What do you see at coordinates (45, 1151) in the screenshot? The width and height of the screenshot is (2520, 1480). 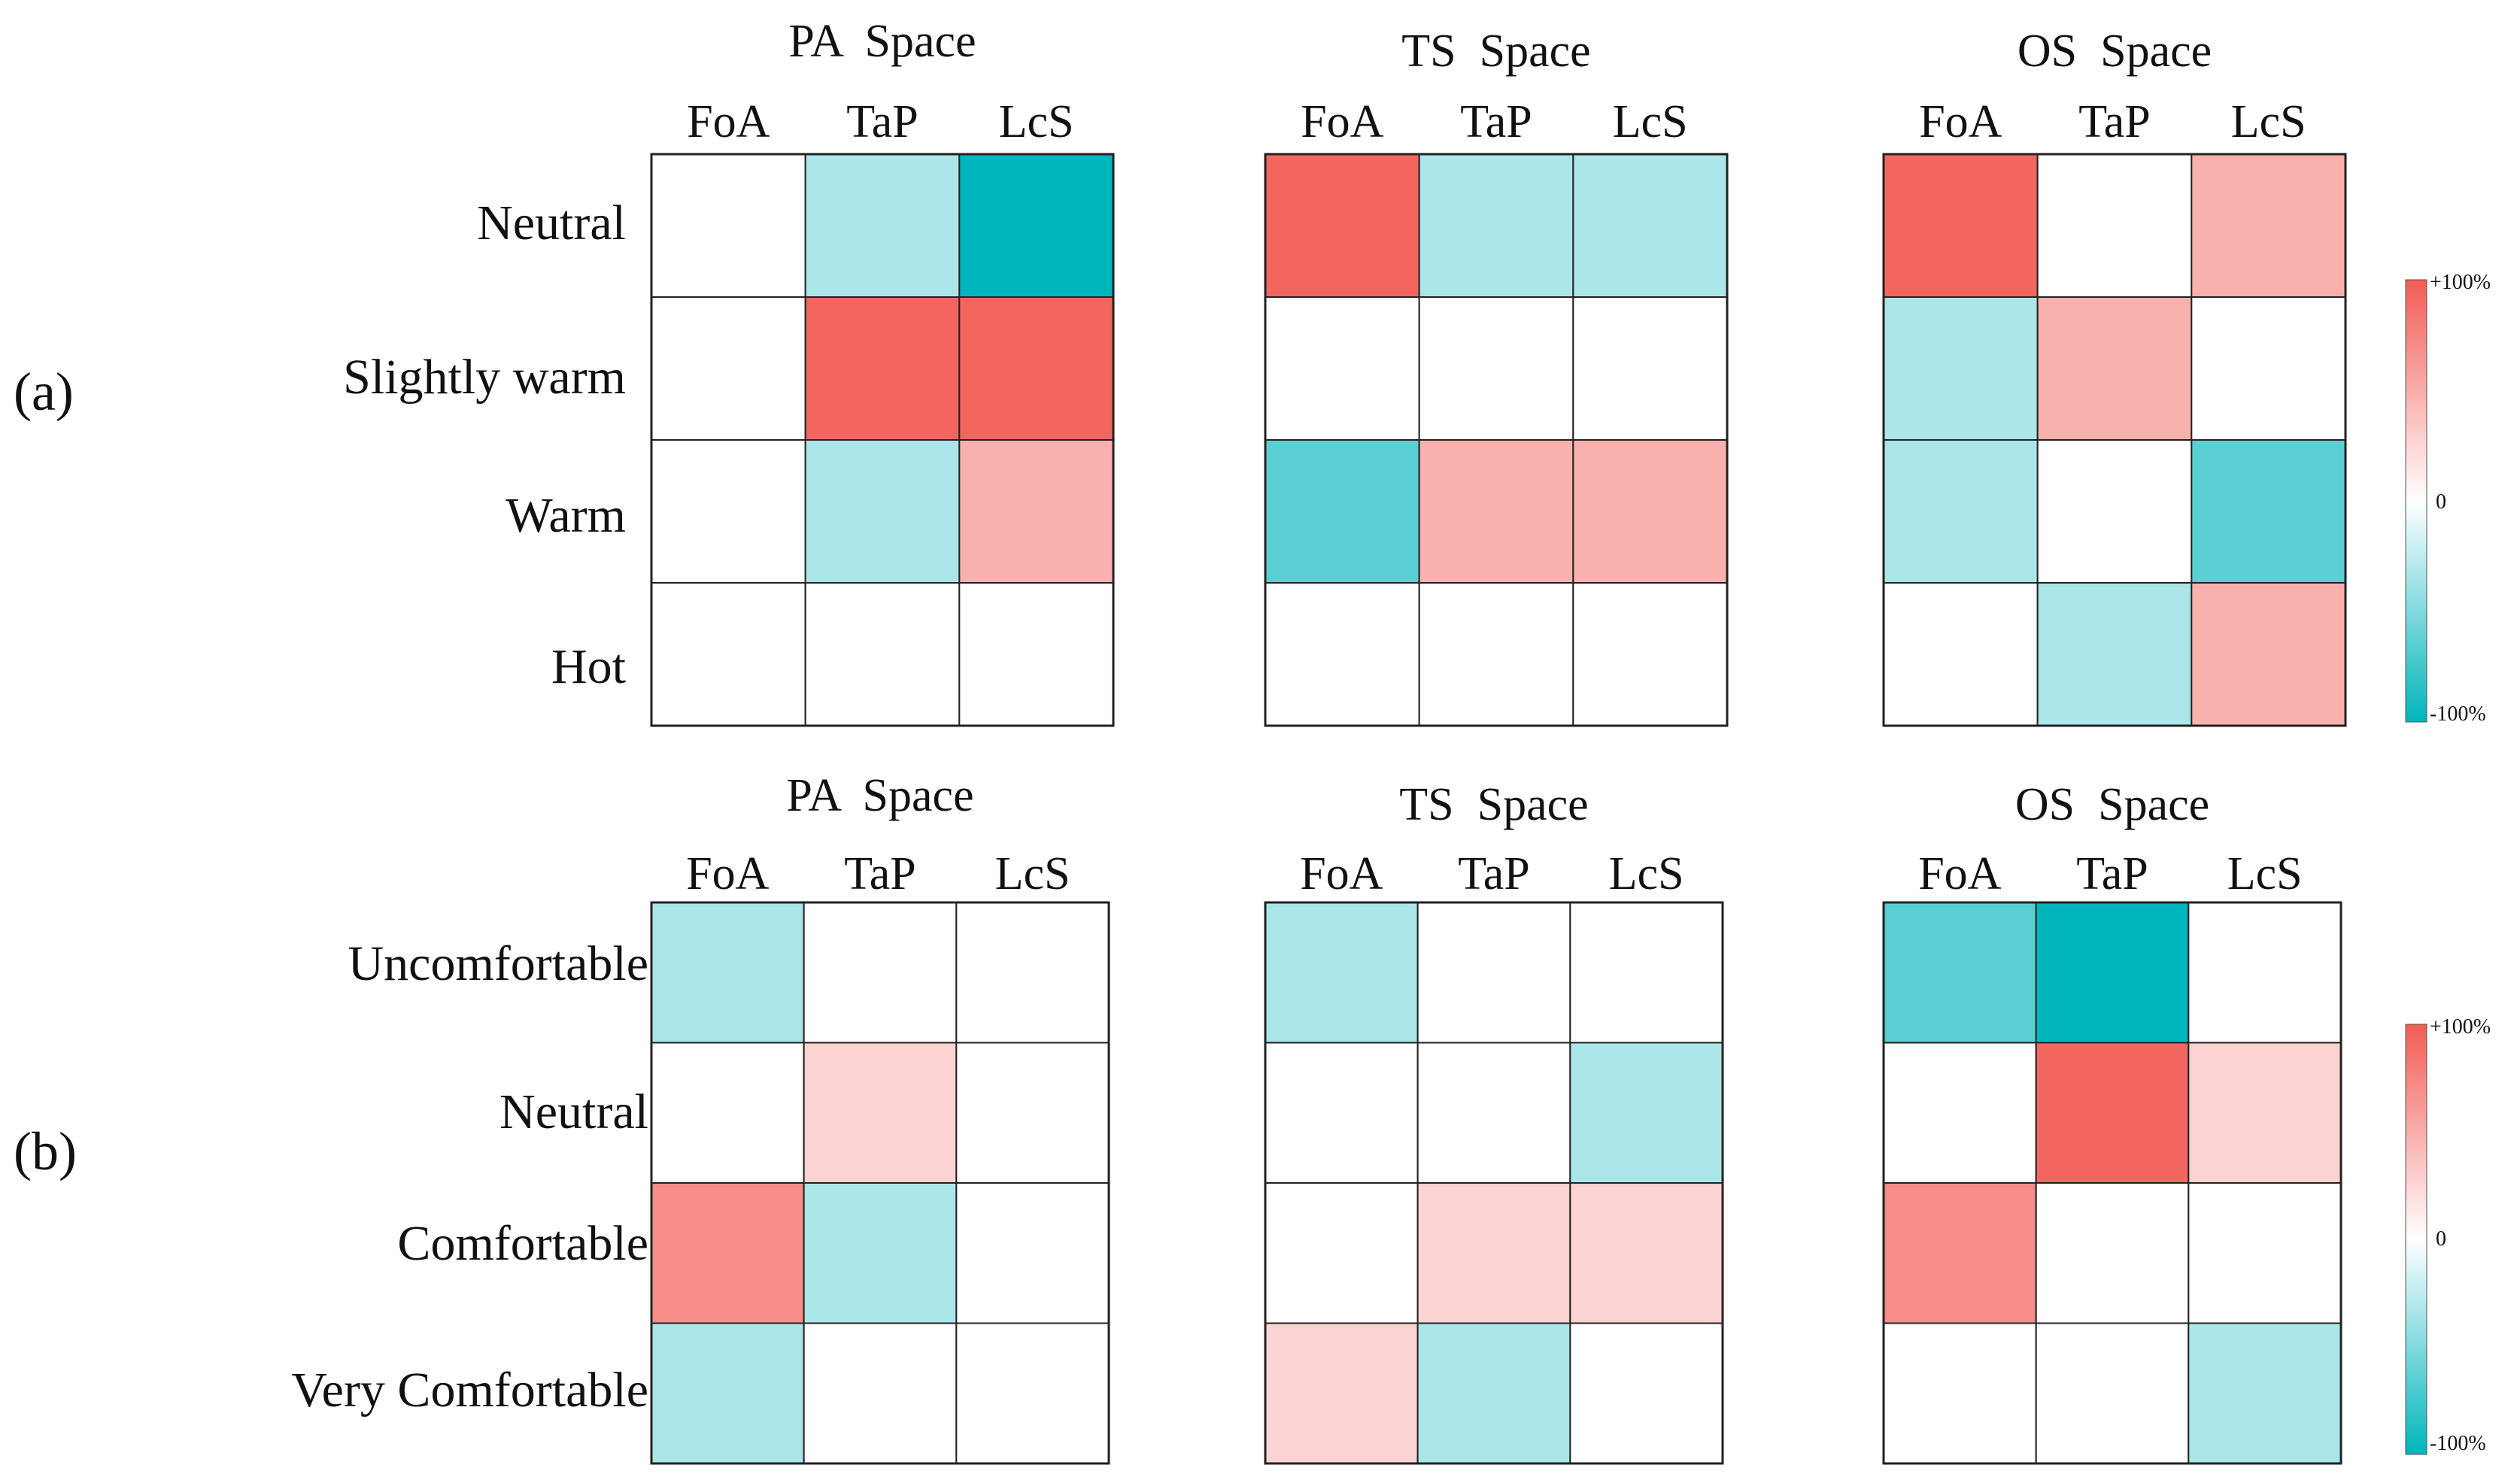 I see `panel-b-tag: (b)` at bounding box center [45, 1151].